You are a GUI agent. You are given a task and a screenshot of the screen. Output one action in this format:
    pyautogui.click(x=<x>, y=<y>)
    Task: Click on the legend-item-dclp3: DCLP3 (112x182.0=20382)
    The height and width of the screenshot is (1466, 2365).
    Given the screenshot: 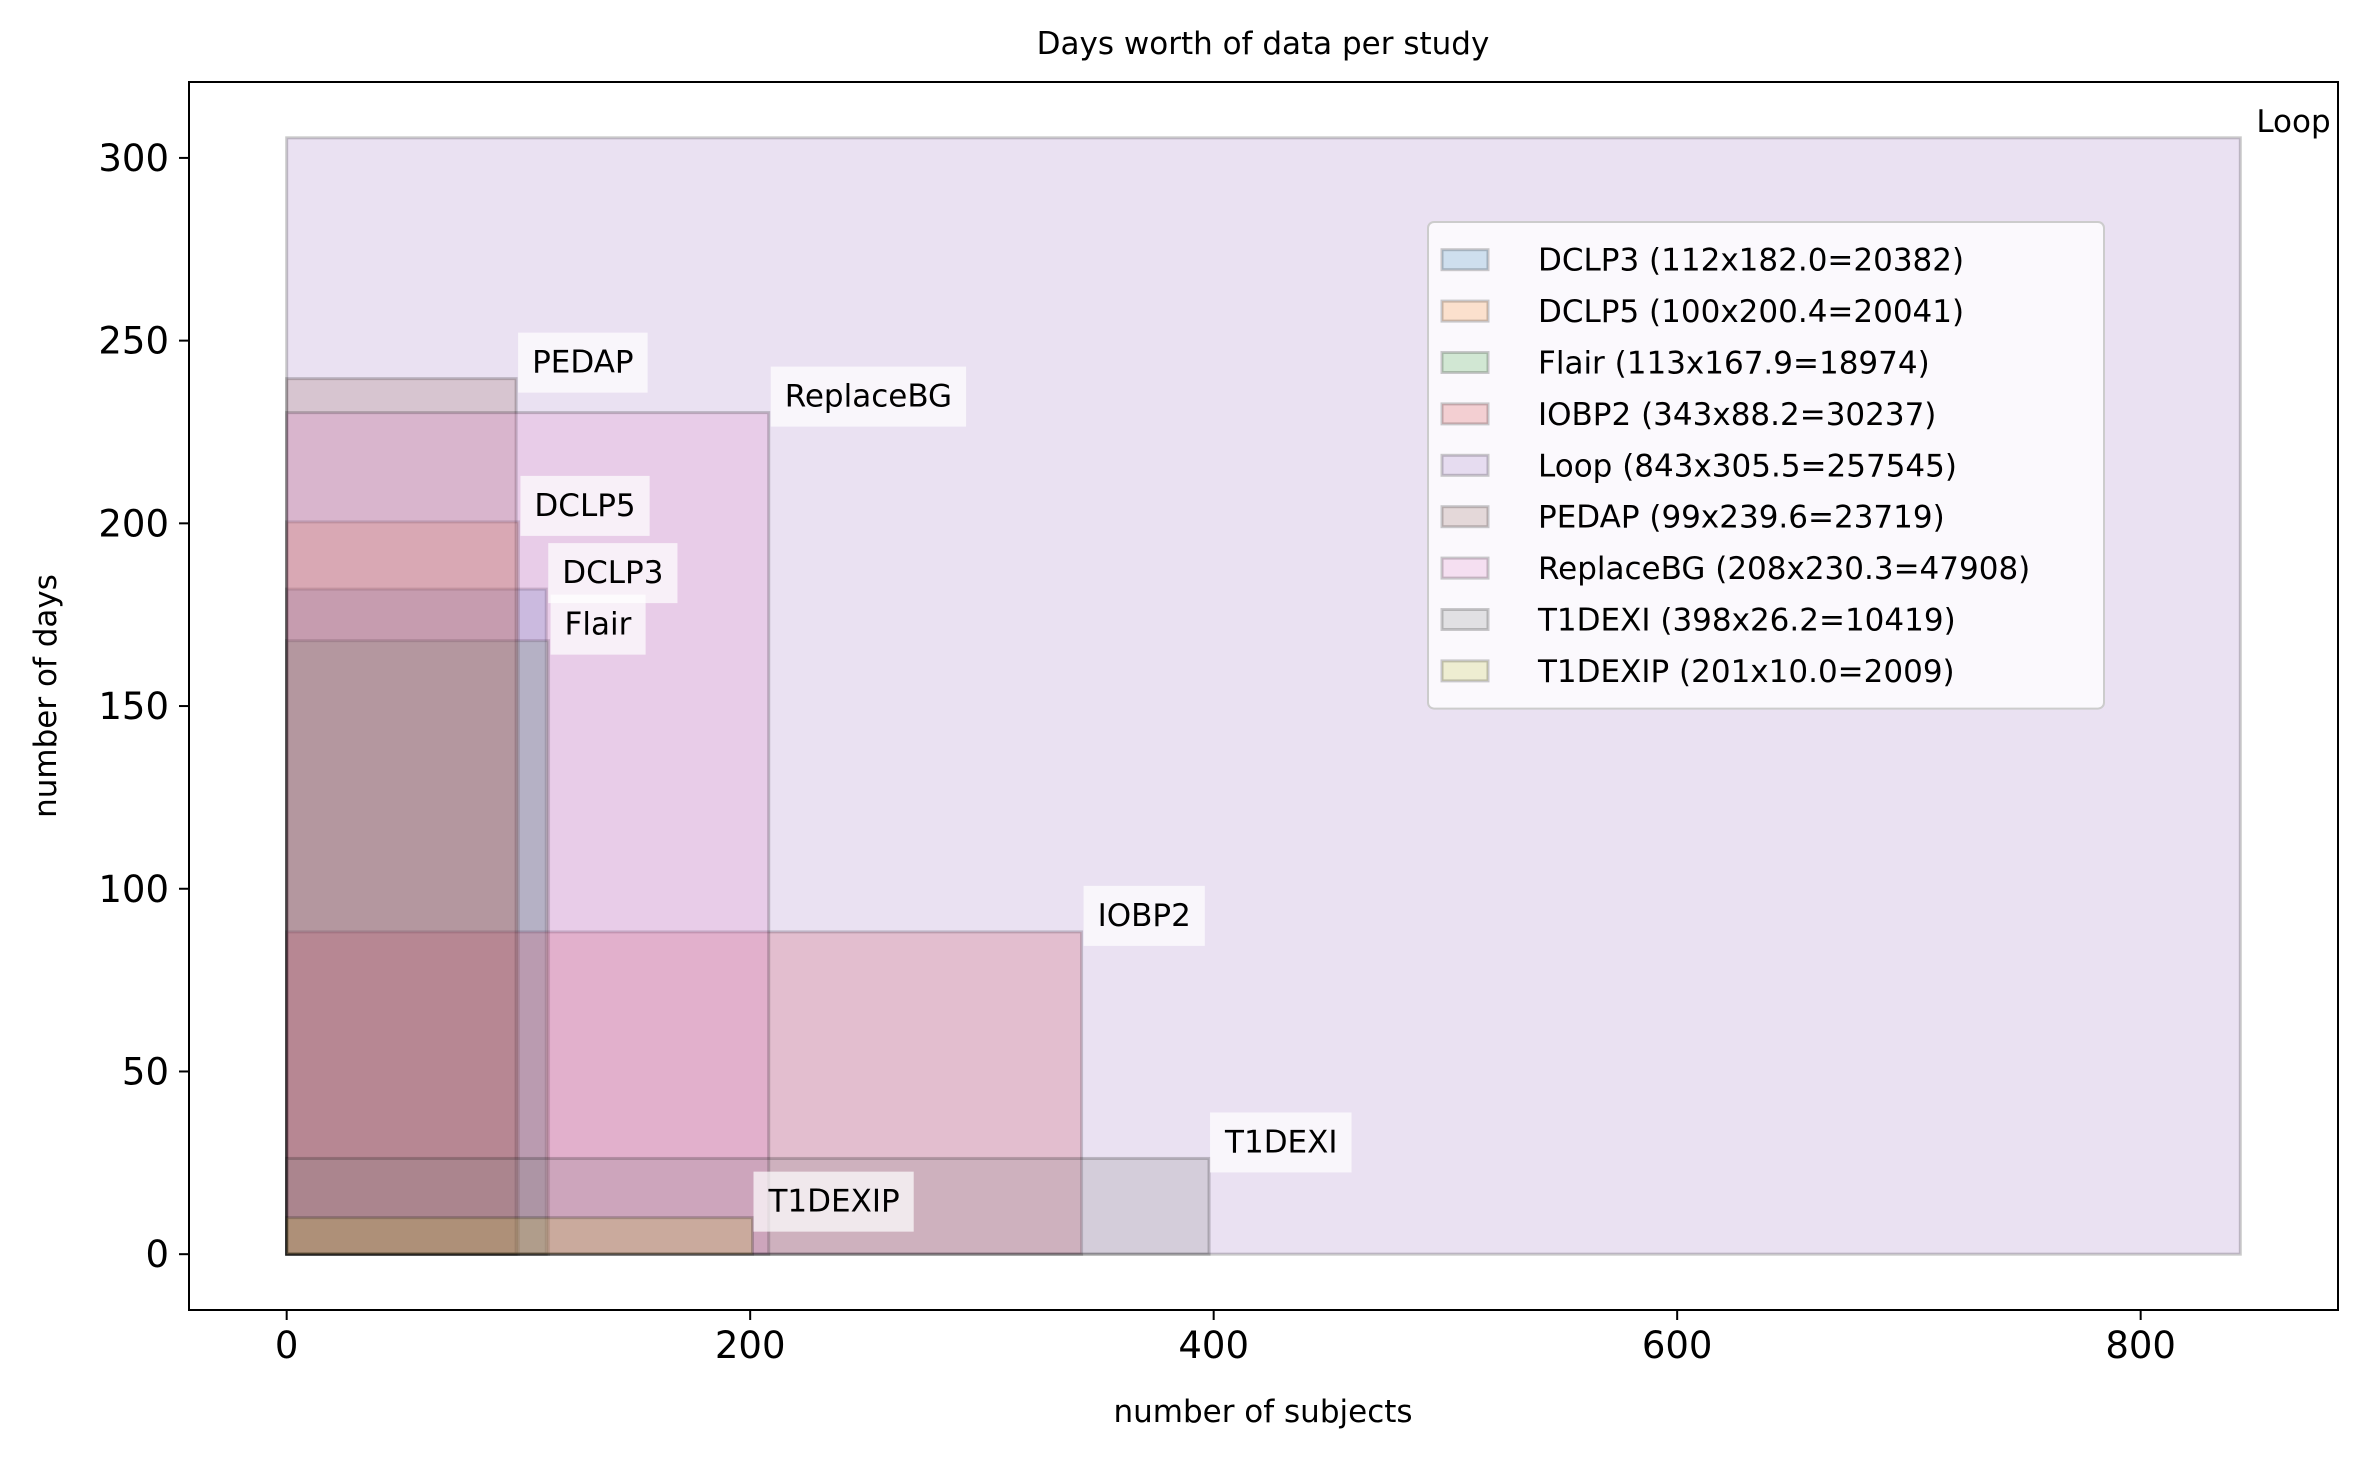 What is the action you would take?
    pyautogui.click(x=1702, y=261)
    